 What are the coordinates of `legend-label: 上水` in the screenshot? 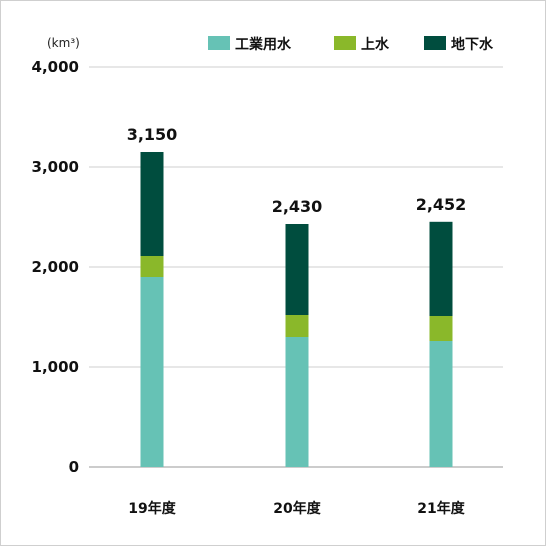 It's located at (375, 44).